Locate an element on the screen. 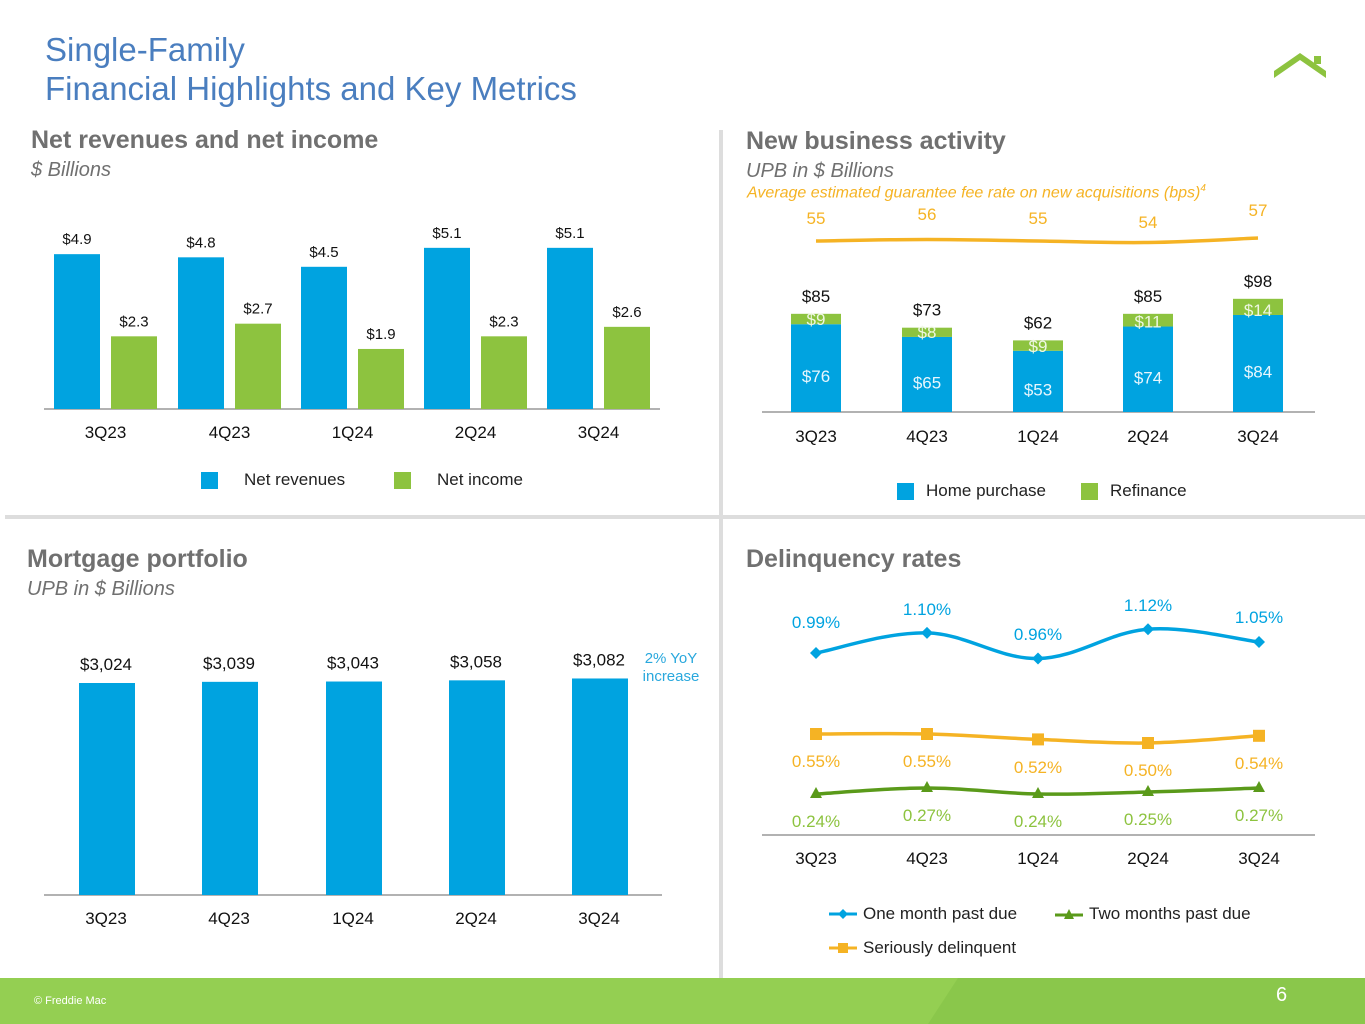  data-label: 0.52% is located at coordinates (1038, 767).